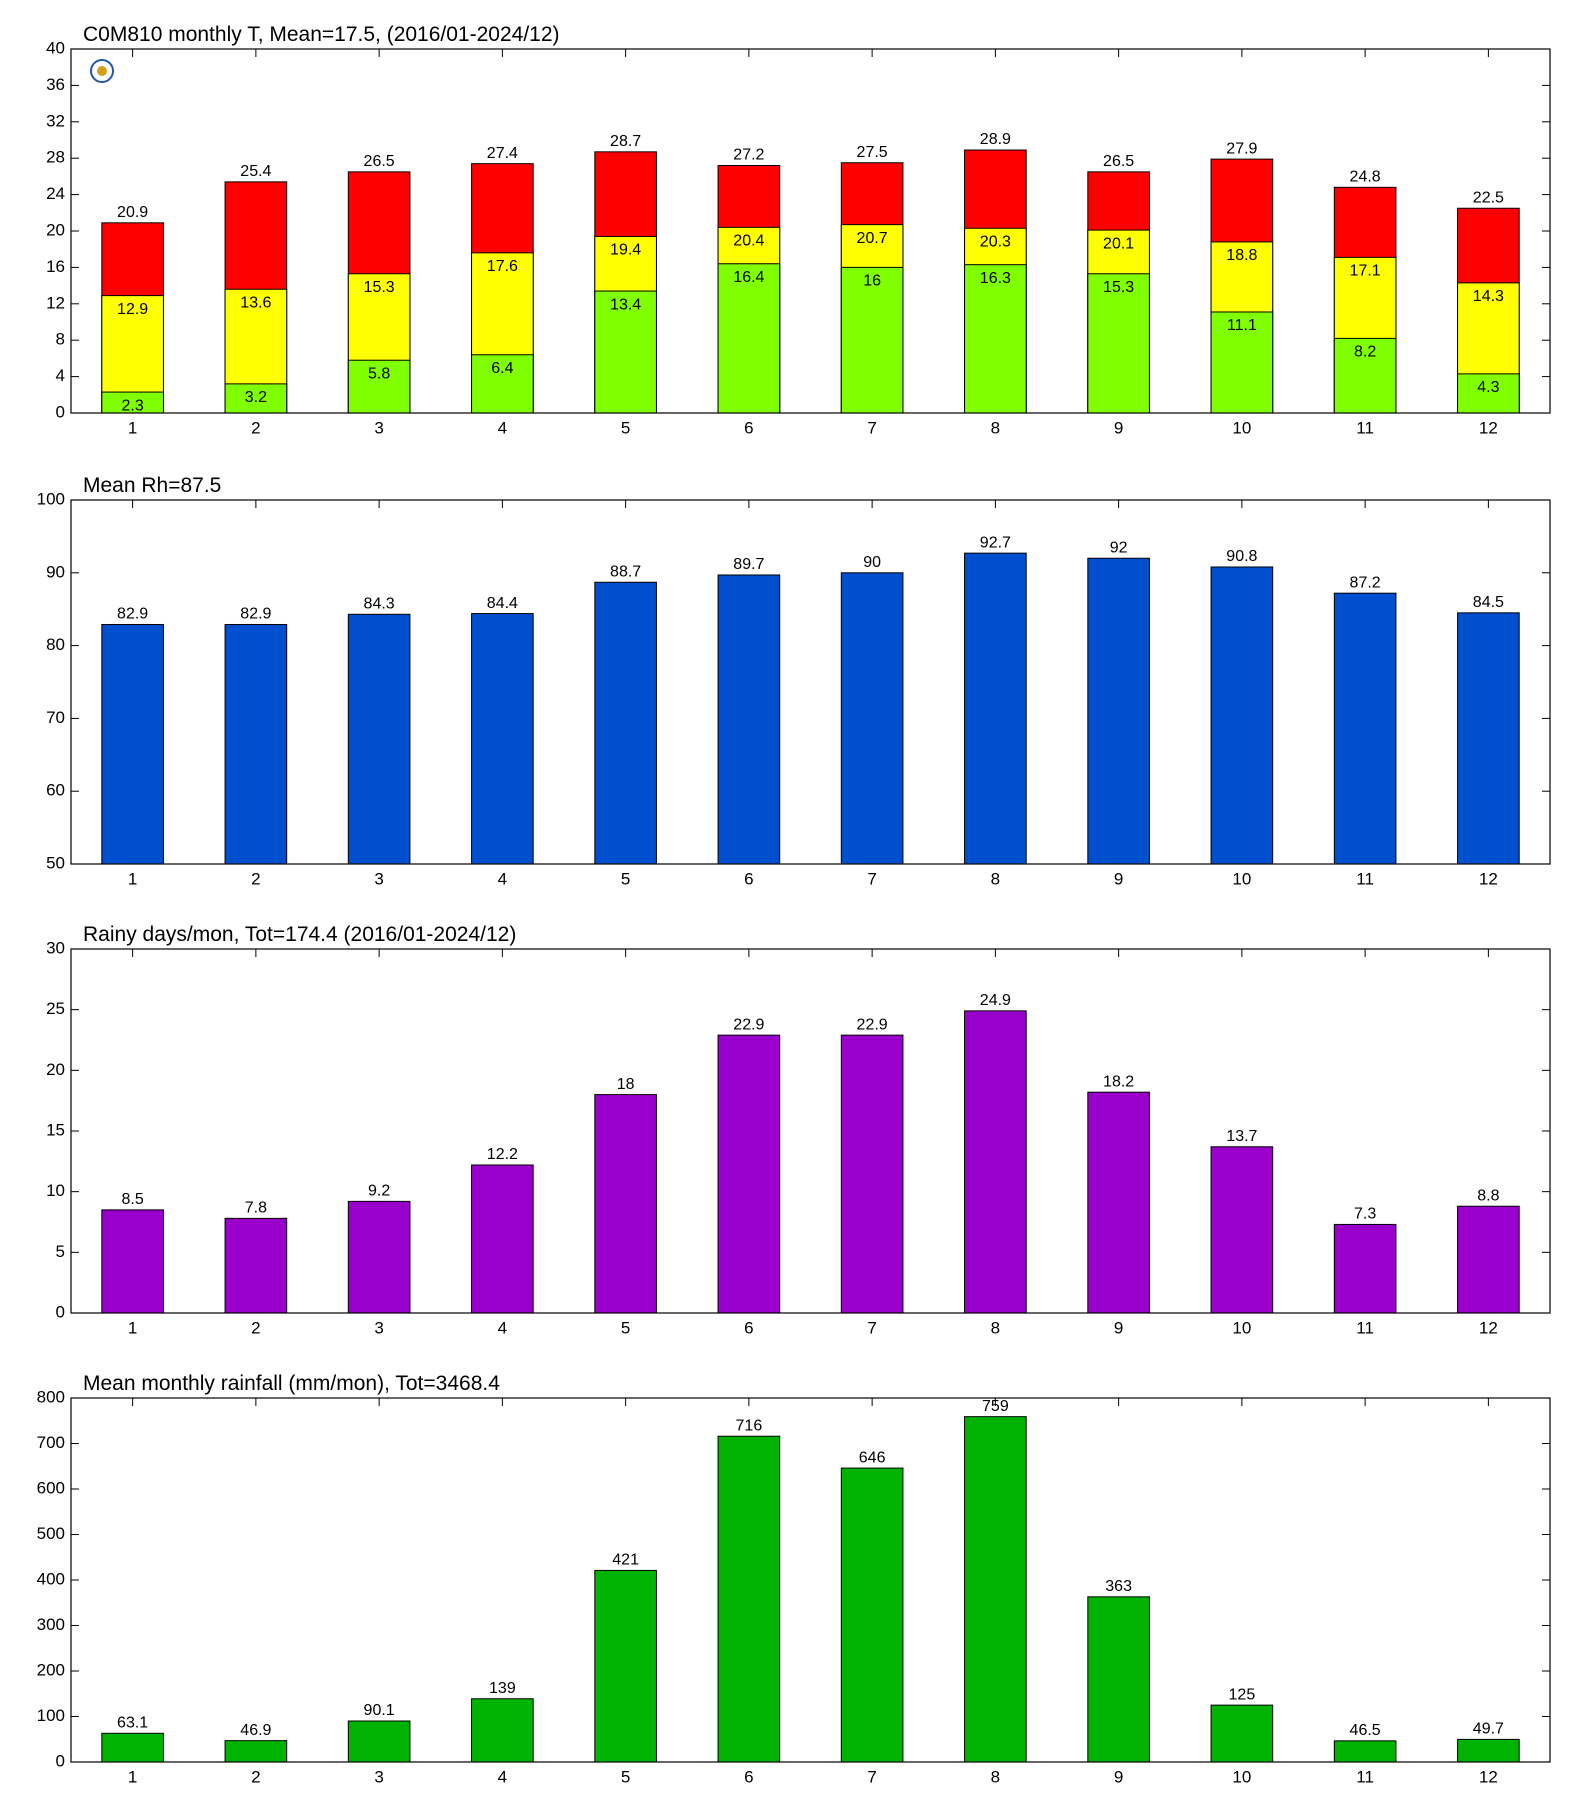  Describe the element at coordinates (872, 1457) in the screenshot. I see `value-label: 646` at that location.